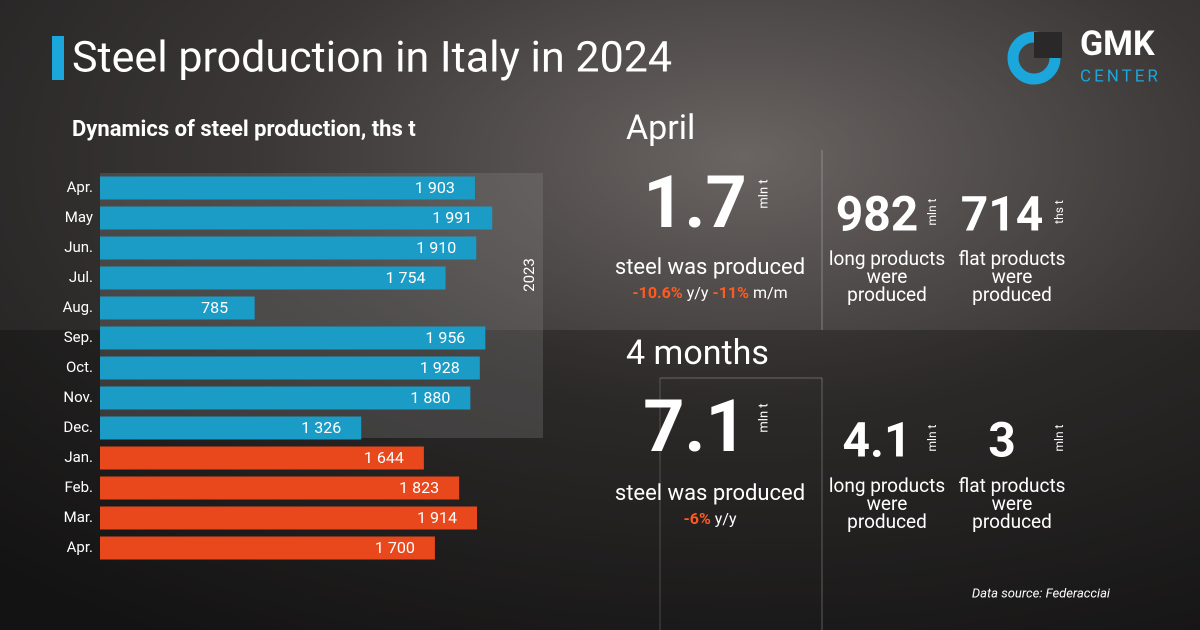 The height and width of the screenshot is (630, 1200). What do you see at coordinates (1002, 214) in the screenshot?
I see `flat-value: 714` at bounding box center [1002, 214].